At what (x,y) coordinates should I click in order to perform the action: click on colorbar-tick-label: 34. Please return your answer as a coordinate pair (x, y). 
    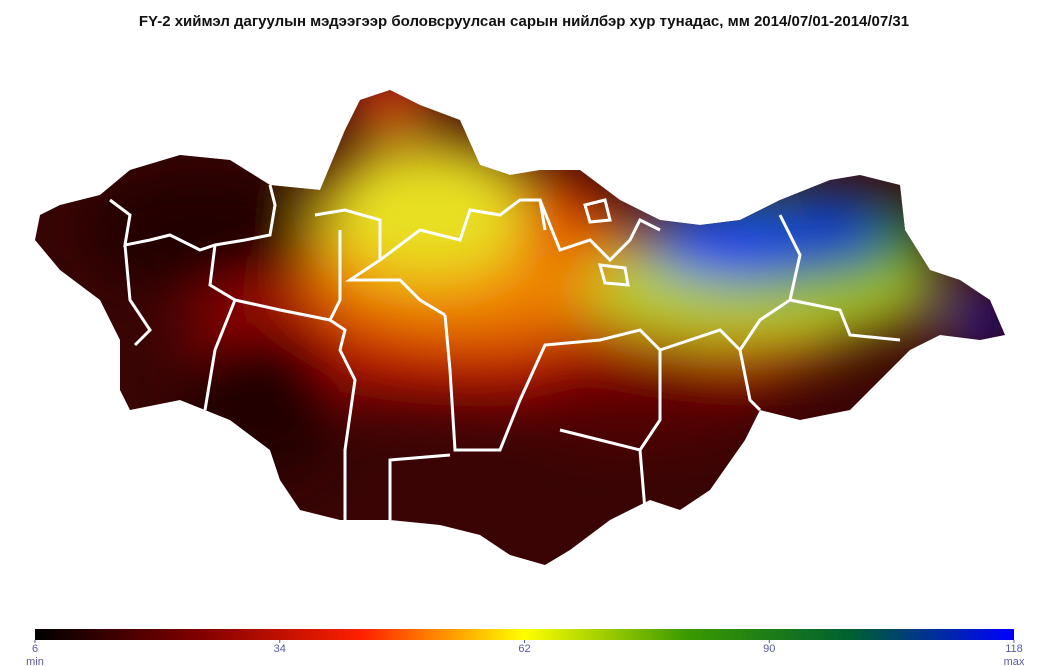
    Looking at the image, I should click on (280, 649).